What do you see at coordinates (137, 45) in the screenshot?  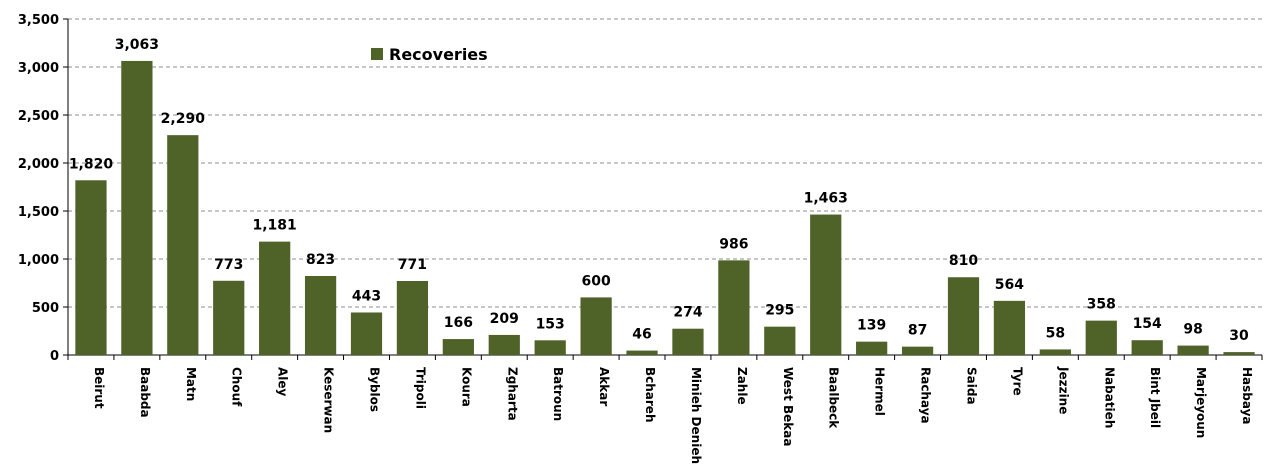 I see `data-label: 3,063` at bounding box center [137, 45].